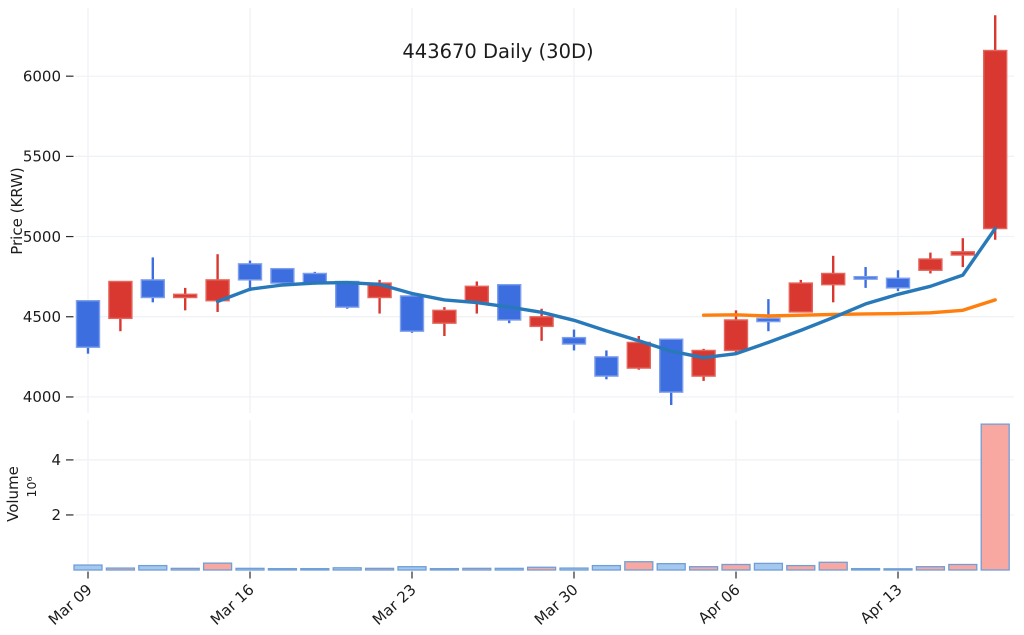  What do you see at coordinates (849, 308) in the screenshot?
I see `ma-long-line` at bounding box center [849, 308].